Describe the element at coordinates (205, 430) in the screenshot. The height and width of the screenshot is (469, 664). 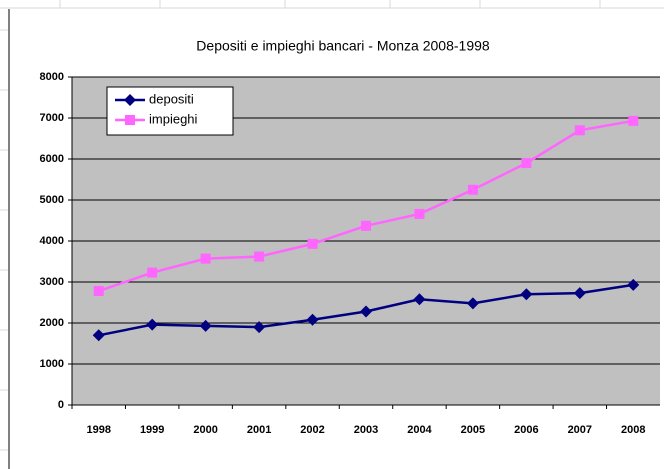
I see `x-tick-label: 2000` at that location.